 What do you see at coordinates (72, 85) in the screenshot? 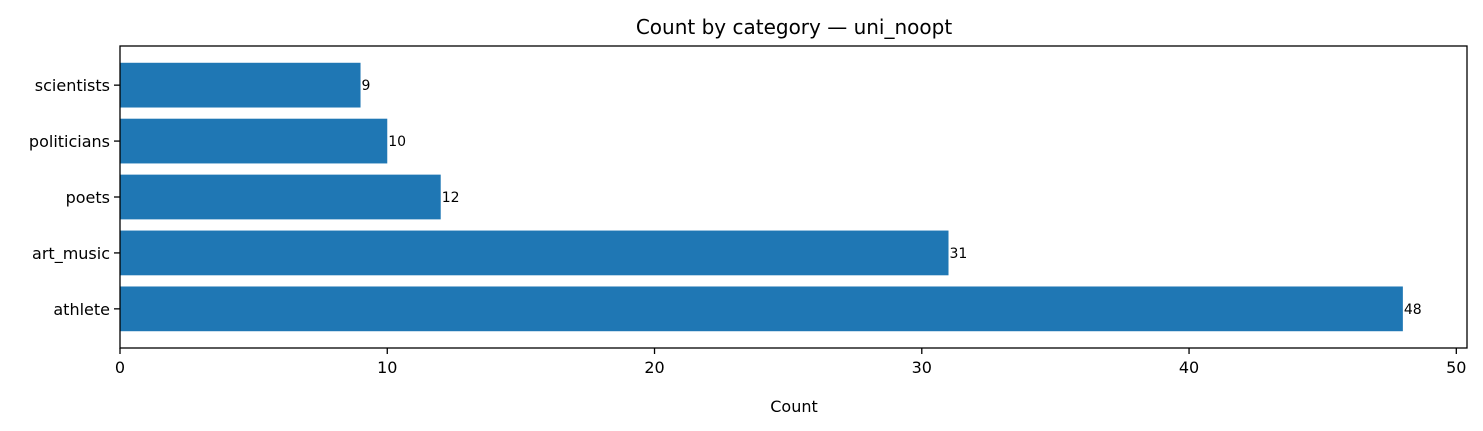
I see `y-tick-label-scientists: scientists` at bounding box center [72, 85].